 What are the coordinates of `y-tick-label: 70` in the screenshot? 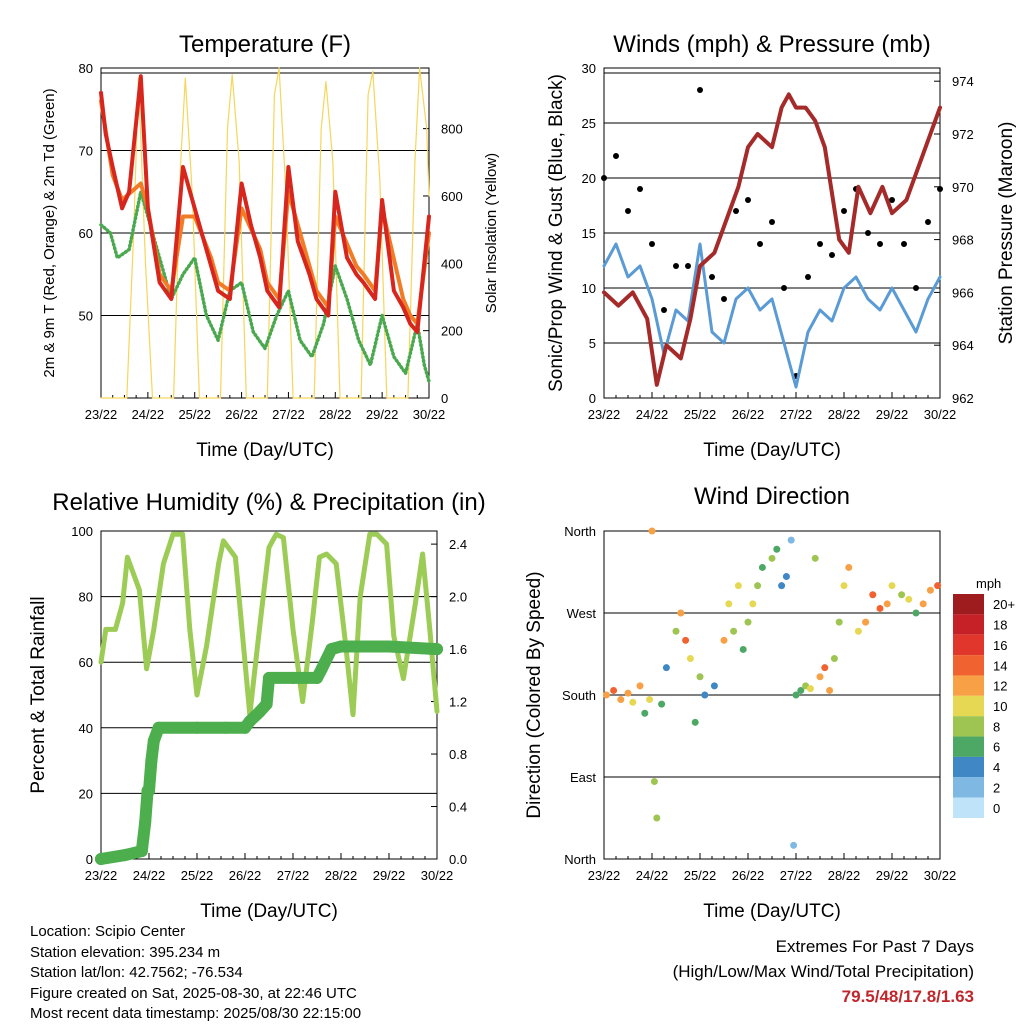 It's located at (86, 151).